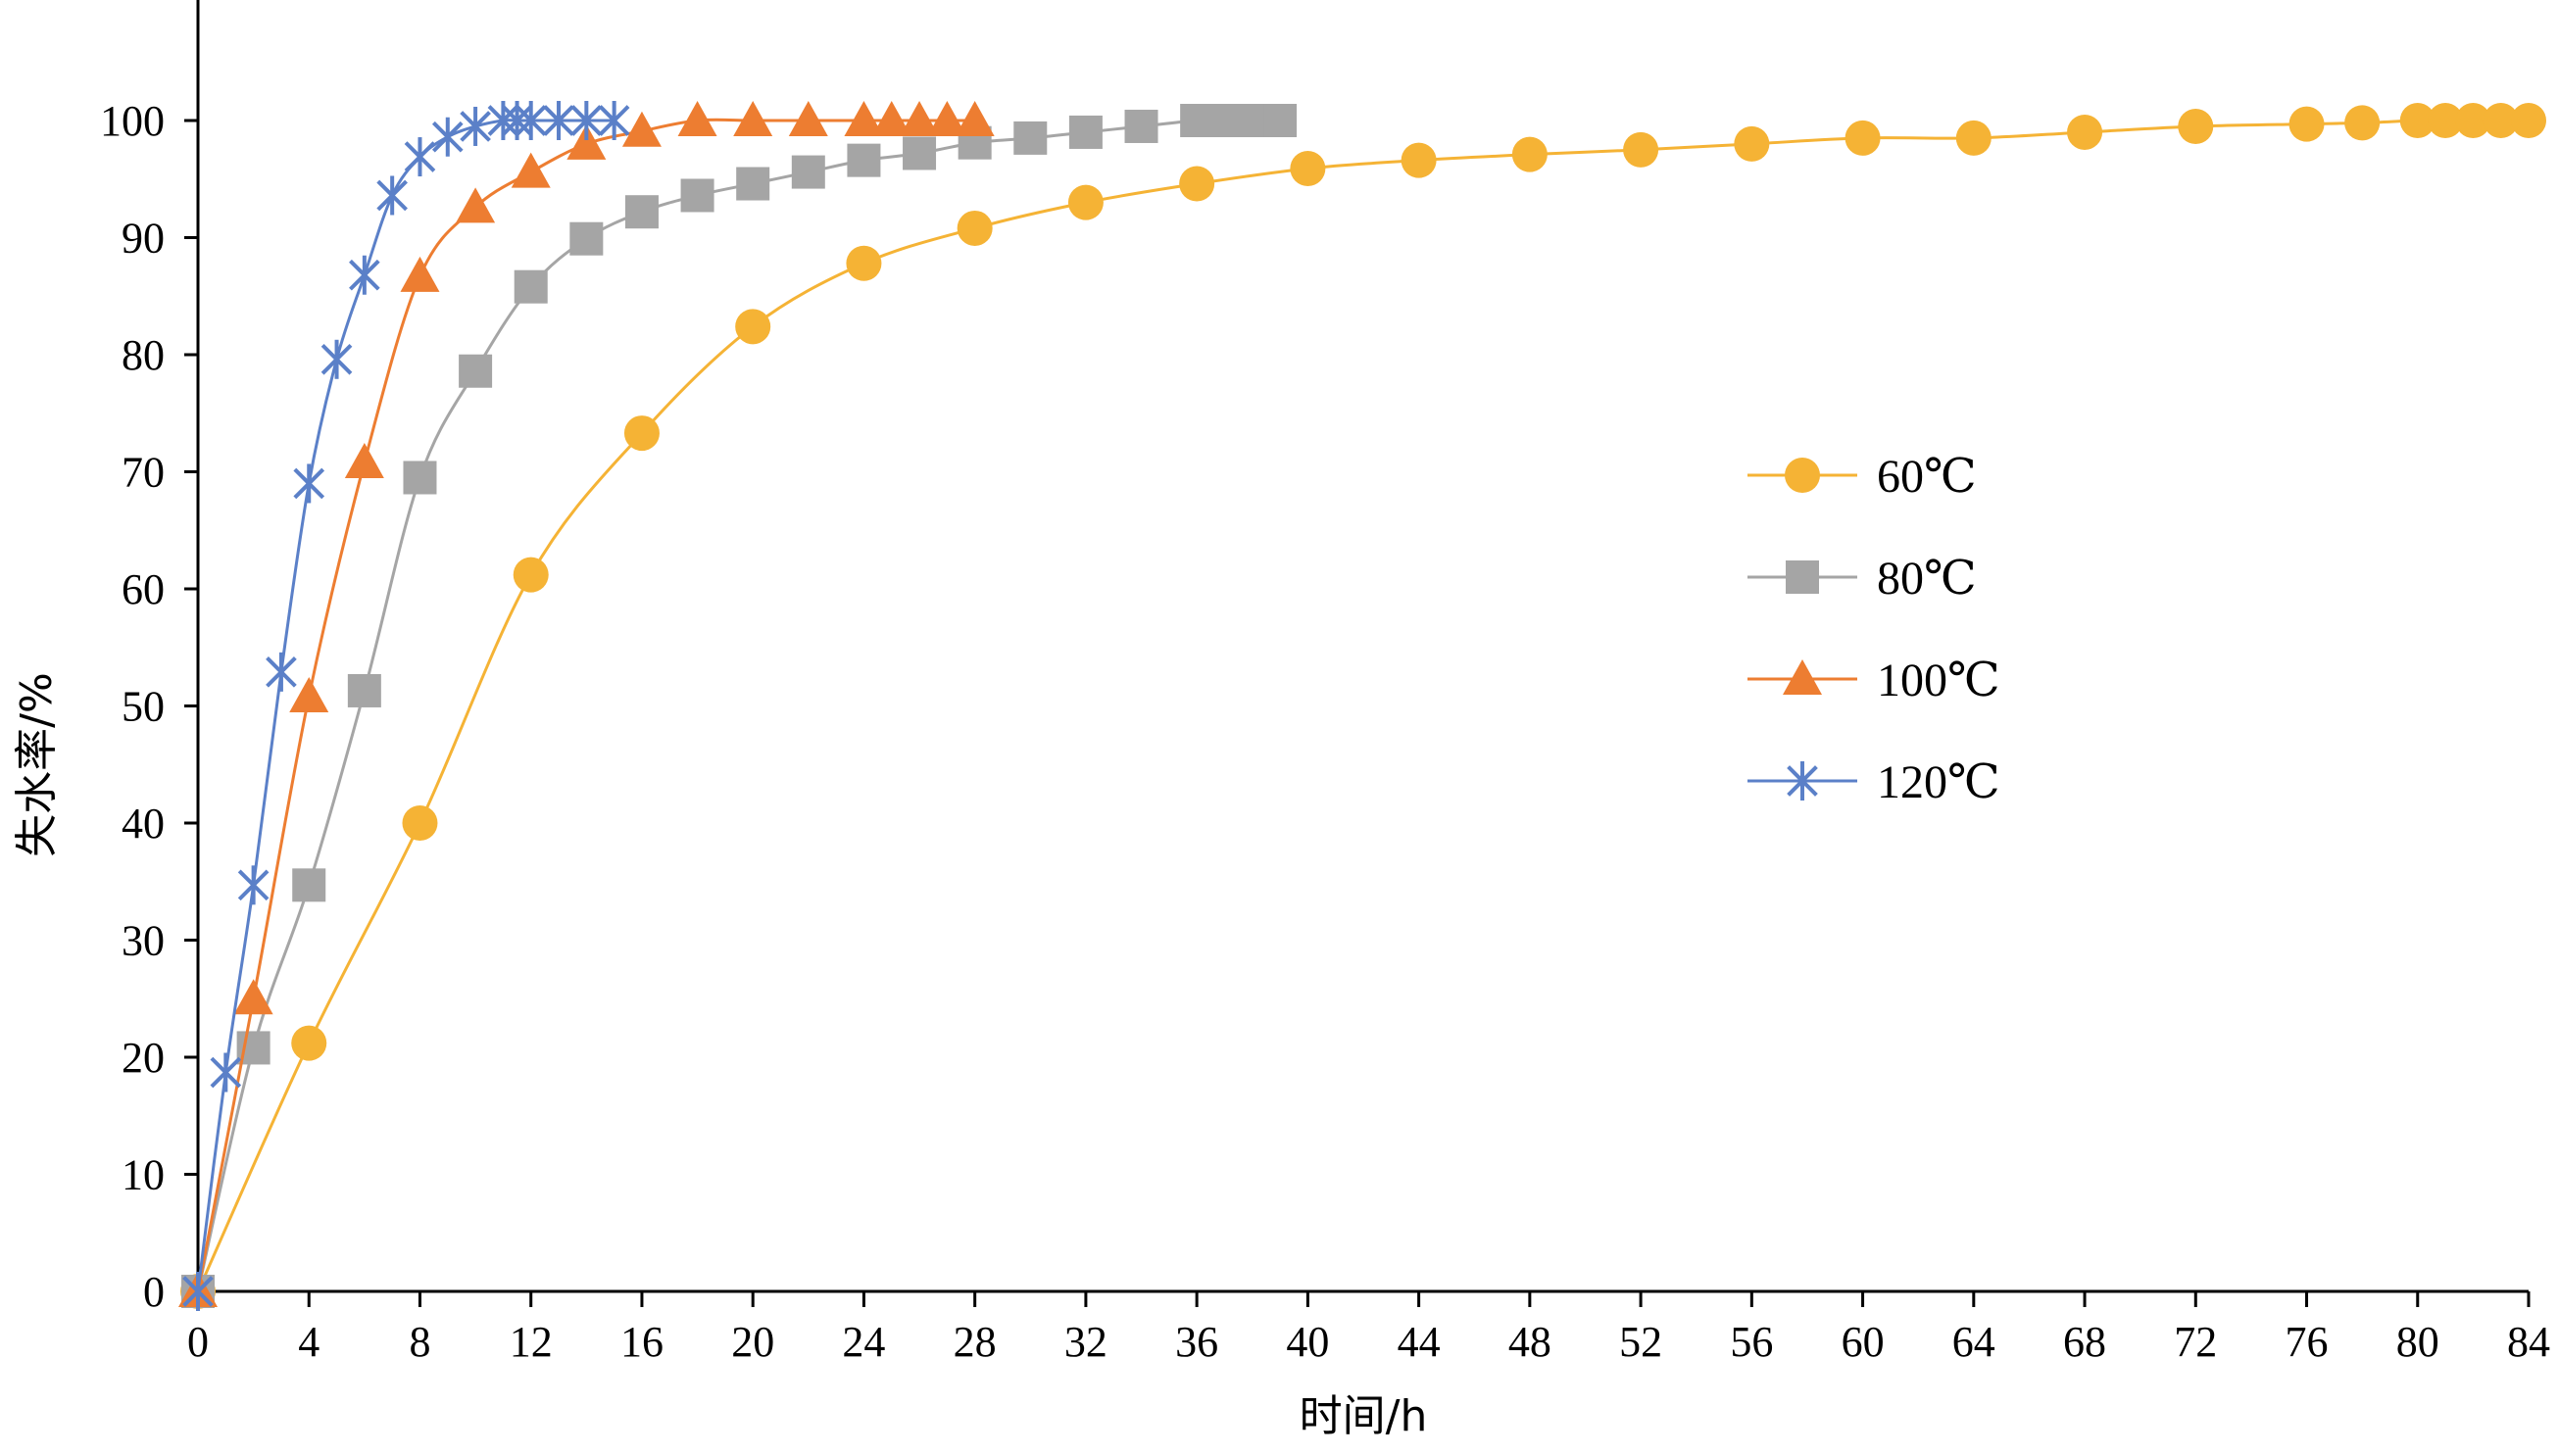  I want to click on y-tick-label: 50, so click(143, 707).